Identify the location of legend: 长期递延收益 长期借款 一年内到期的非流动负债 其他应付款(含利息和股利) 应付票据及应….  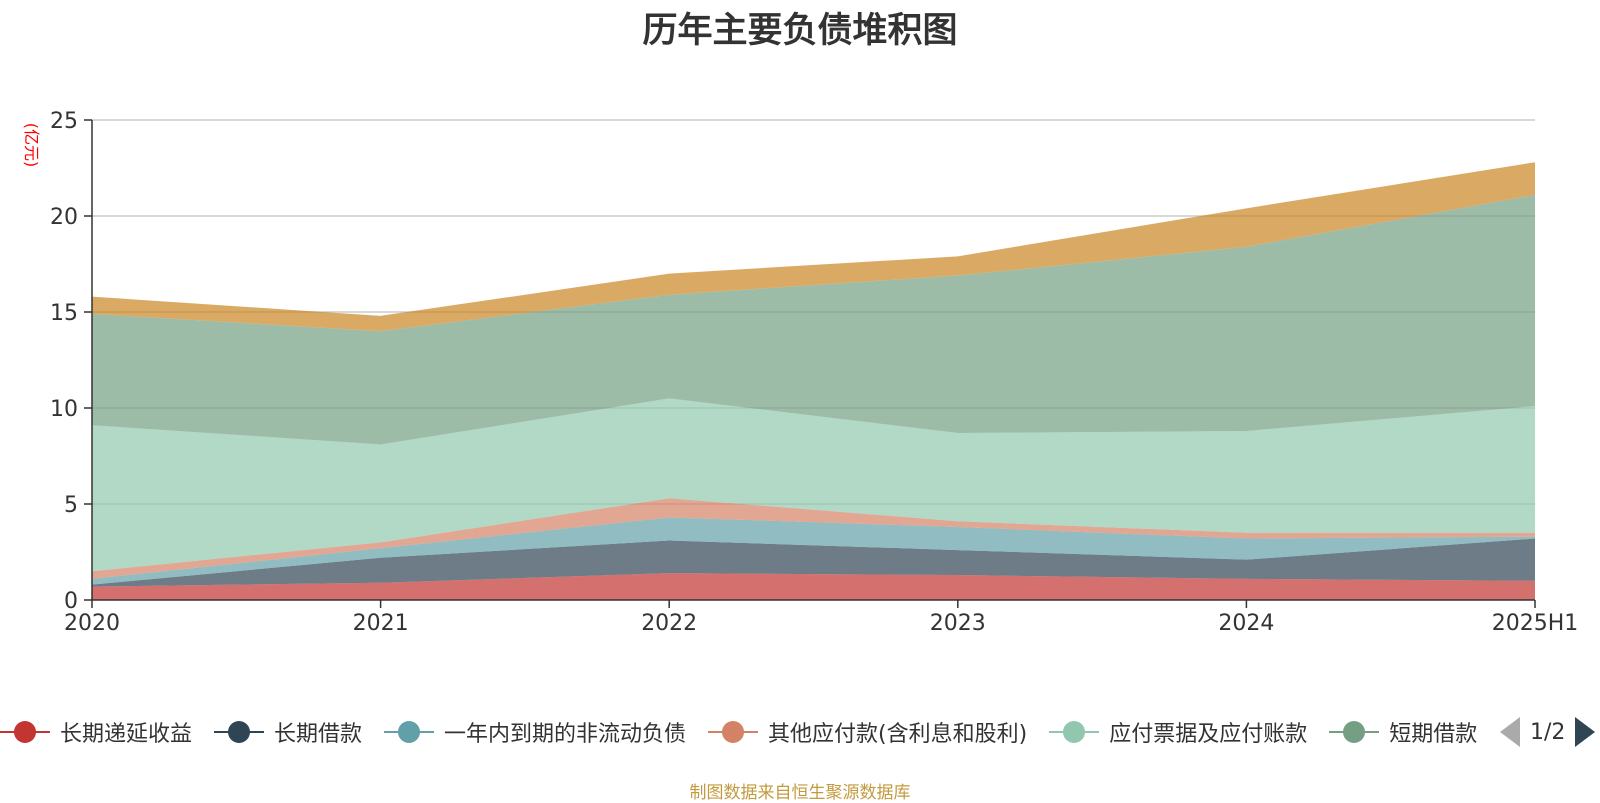
(800, 732).